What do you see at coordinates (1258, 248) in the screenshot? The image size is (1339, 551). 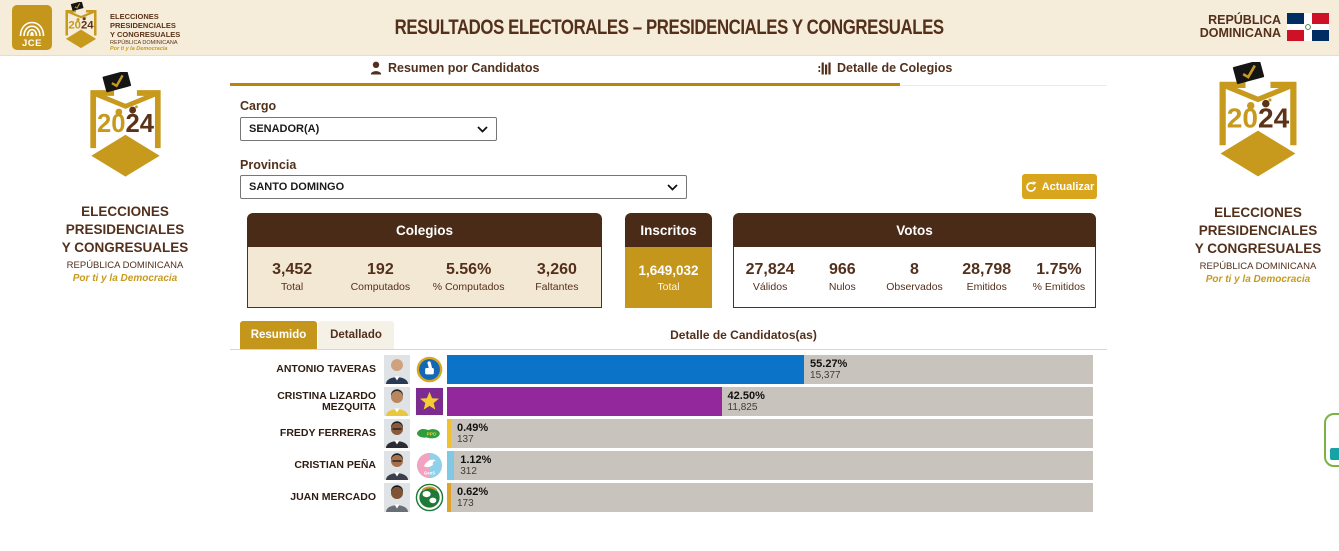 I see `sidebar-line-3: Y CONGRESUALES` at bounding box center [1258, 248].